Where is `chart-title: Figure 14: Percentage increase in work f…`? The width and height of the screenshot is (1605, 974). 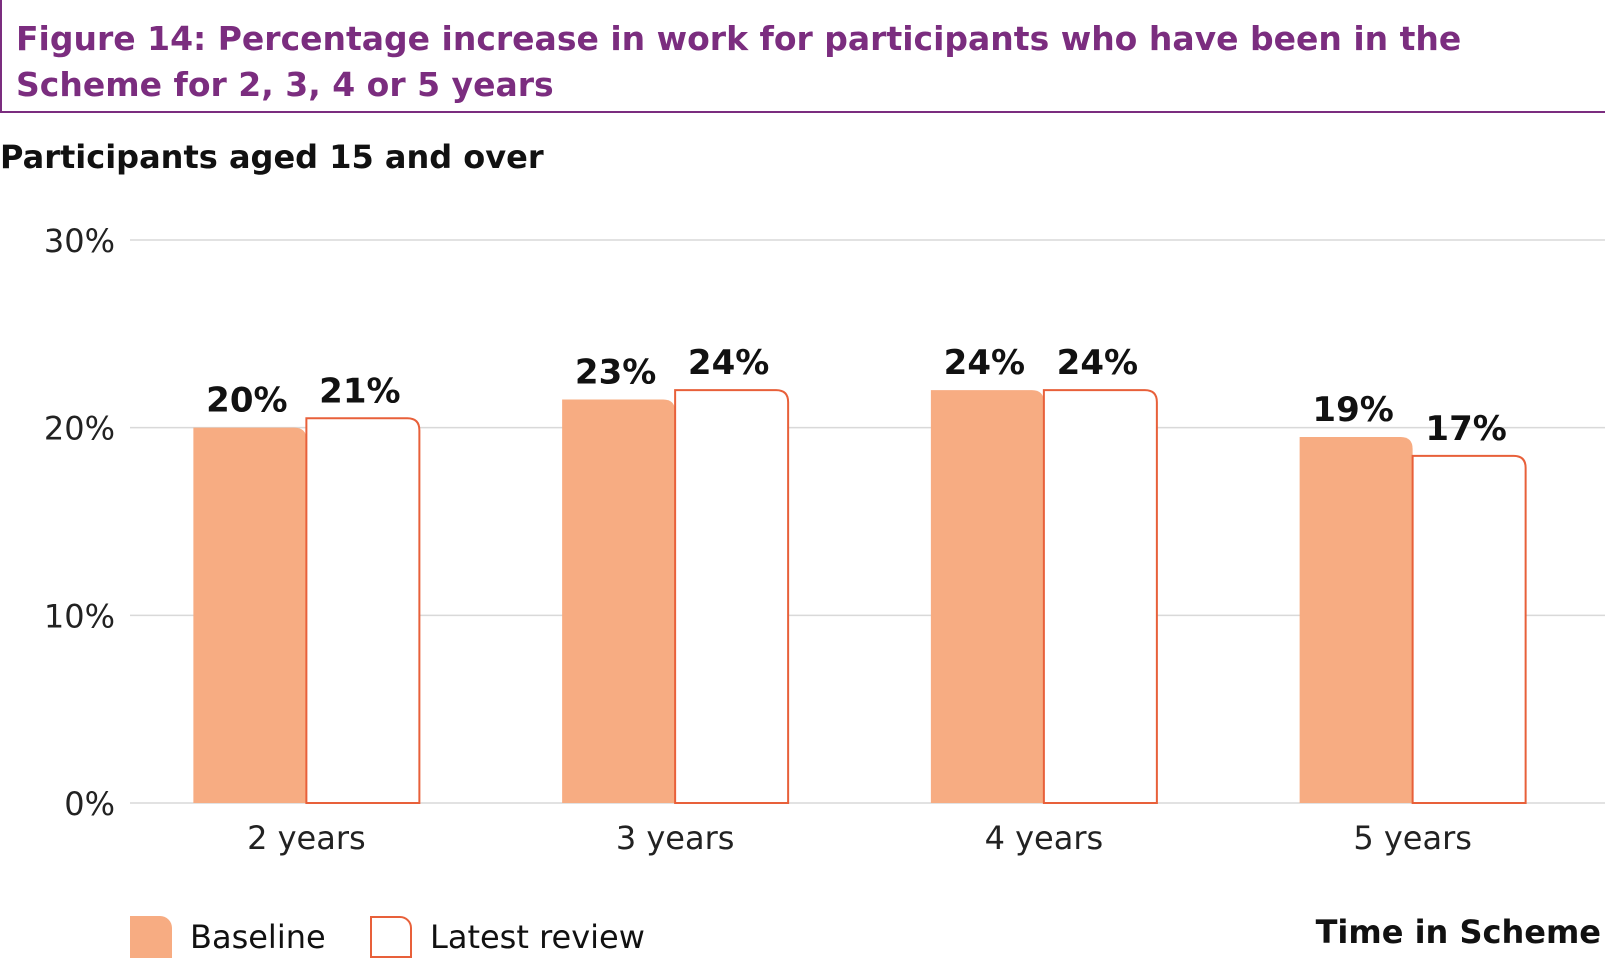
chart-title: Figure 14: Percentage increase in work f… is located at coordinates (739, 61).